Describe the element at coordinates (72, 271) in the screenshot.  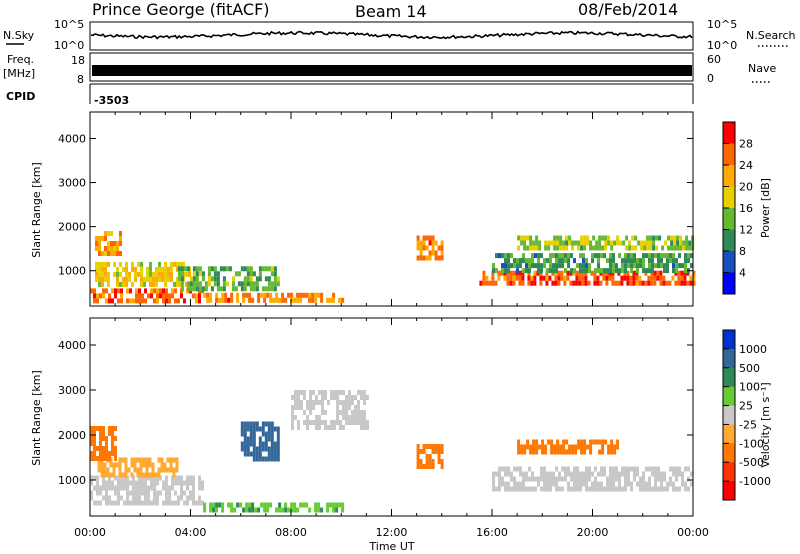
I see `y-tick-label: 1000` at that location.